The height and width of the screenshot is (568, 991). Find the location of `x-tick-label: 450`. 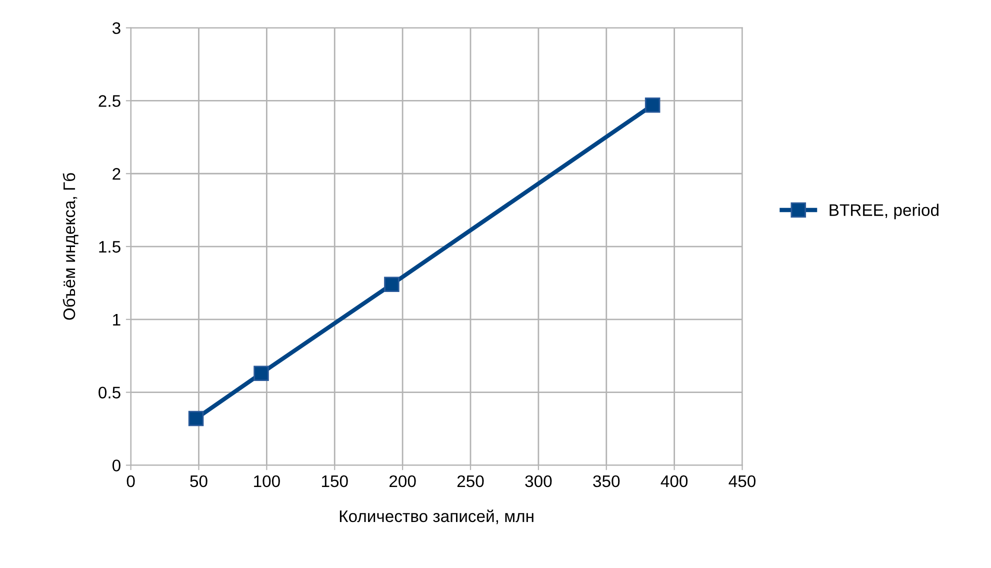

x-tick-label: 450 is located at coordinates (742, 481).